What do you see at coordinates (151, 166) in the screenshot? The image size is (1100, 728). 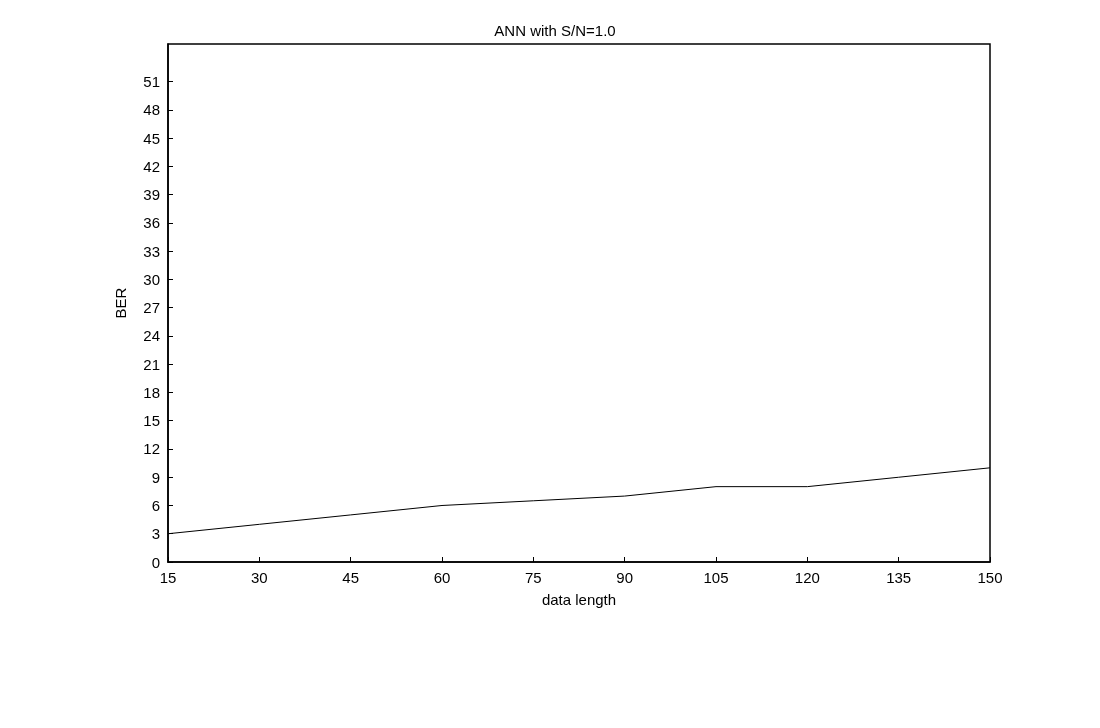 I see `y-tick-label: 42` at bounding box center [151, 166].